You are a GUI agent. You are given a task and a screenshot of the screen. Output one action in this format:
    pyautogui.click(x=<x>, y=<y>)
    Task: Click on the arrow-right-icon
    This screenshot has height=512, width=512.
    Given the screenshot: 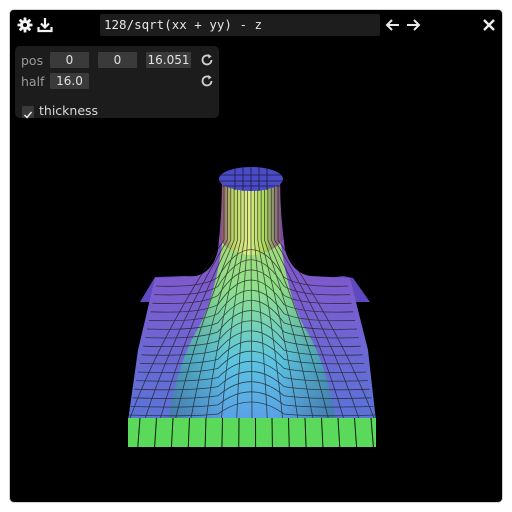 What is the action you would take?
    pyautogui.click(x=413, y=25)
    